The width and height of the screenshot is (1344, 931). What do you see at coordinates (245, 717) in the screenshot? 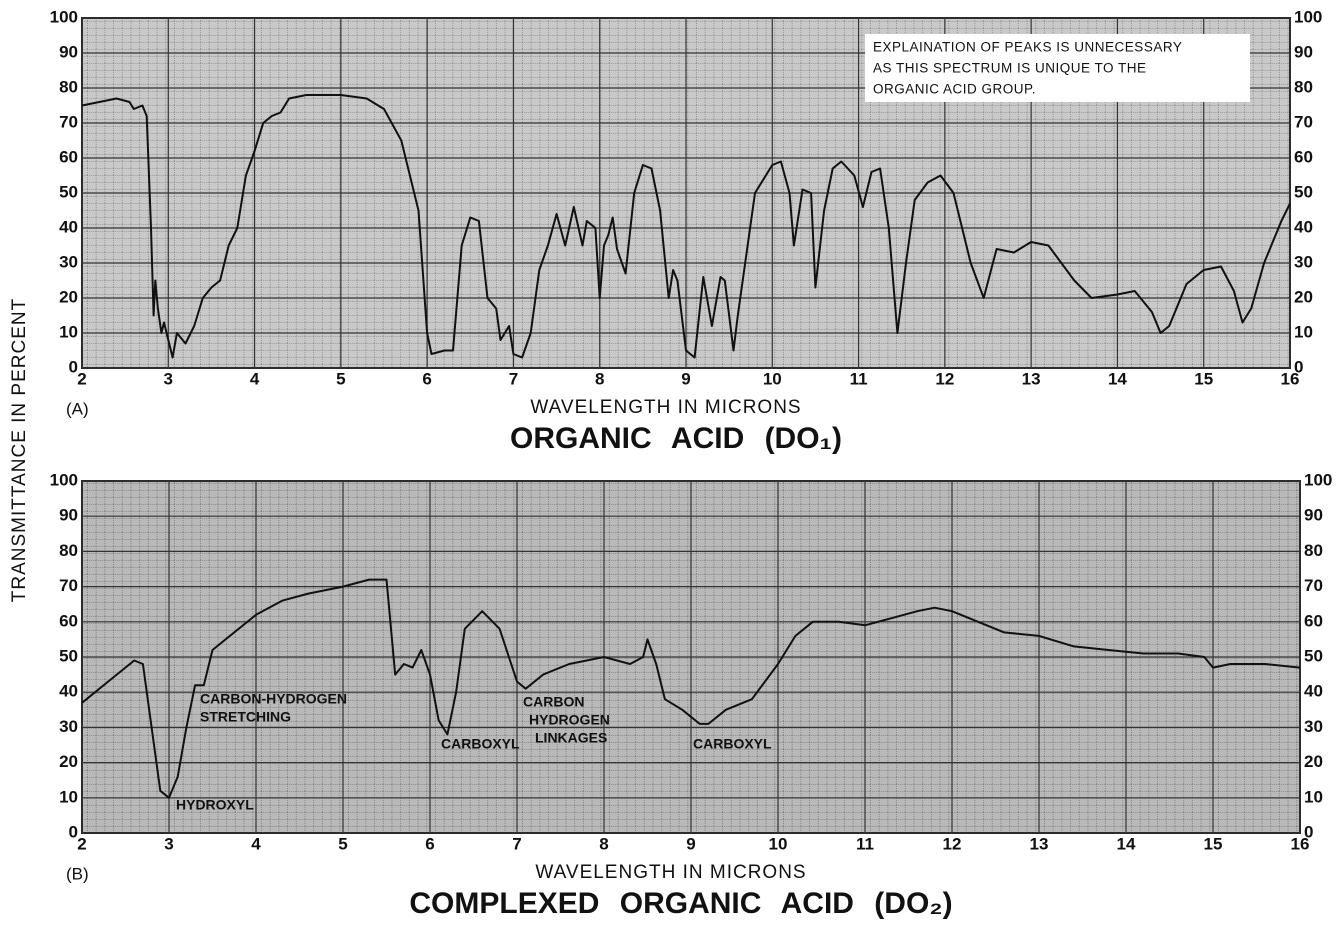
I see `annotation: STRETCHING` at bounding box center [245, 717].